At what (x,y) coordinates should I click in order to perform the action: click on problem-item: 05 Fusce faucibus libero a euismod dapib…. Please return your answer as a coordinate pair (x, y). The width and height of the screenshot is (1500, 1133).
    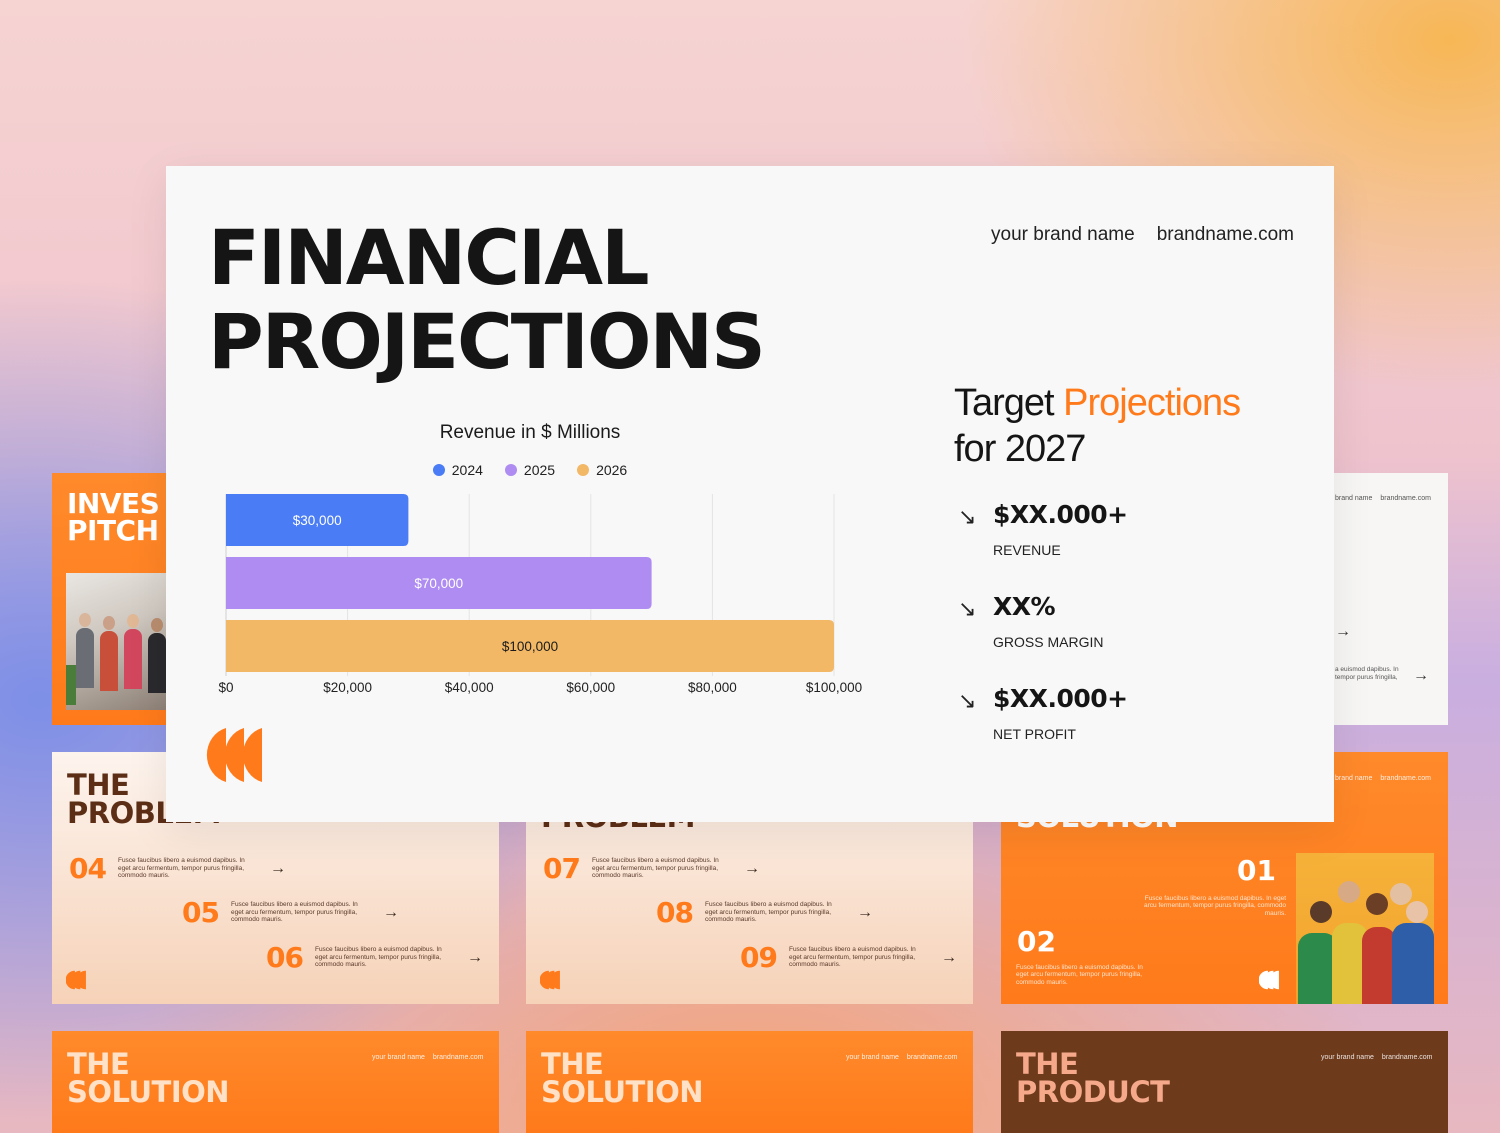
    Looking at the image, I should click on (290, 912).